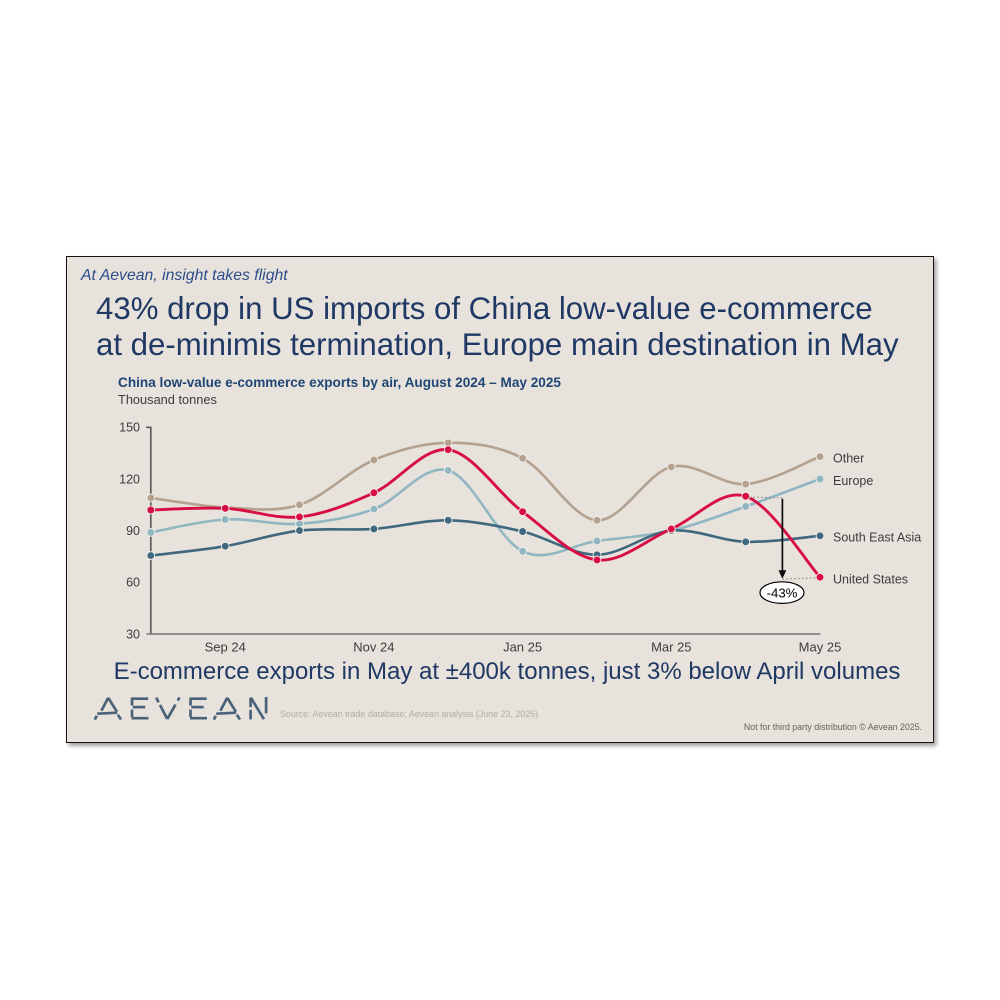  I want to click on svg-text: 60, so click(133, 583).